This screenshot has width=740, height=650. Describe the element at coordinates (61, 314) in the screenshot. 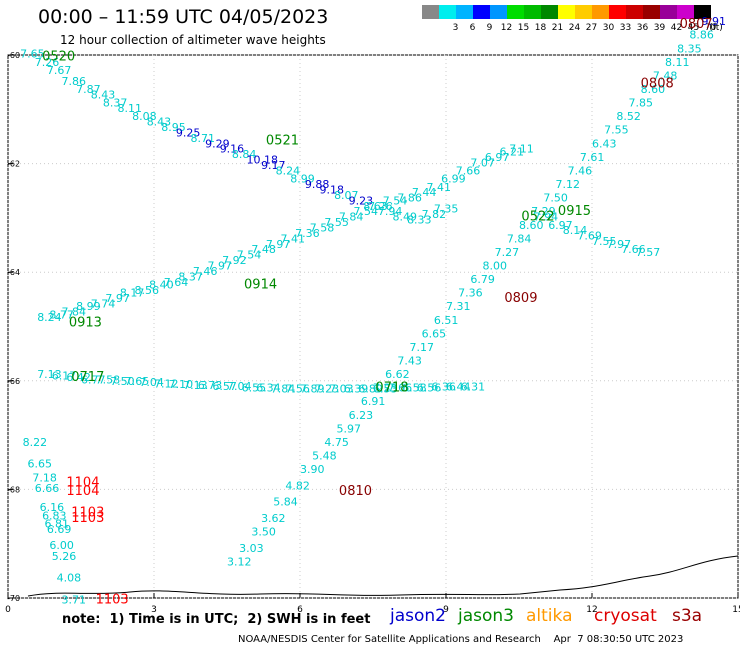

I see `swh-value-label: 8.77` at that location.